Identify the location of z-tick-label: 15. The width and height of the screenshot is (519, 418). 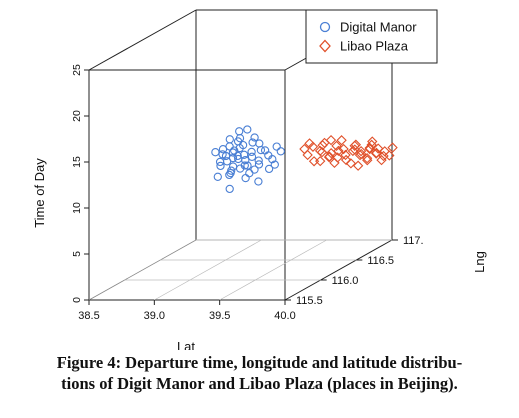
(77, 162).